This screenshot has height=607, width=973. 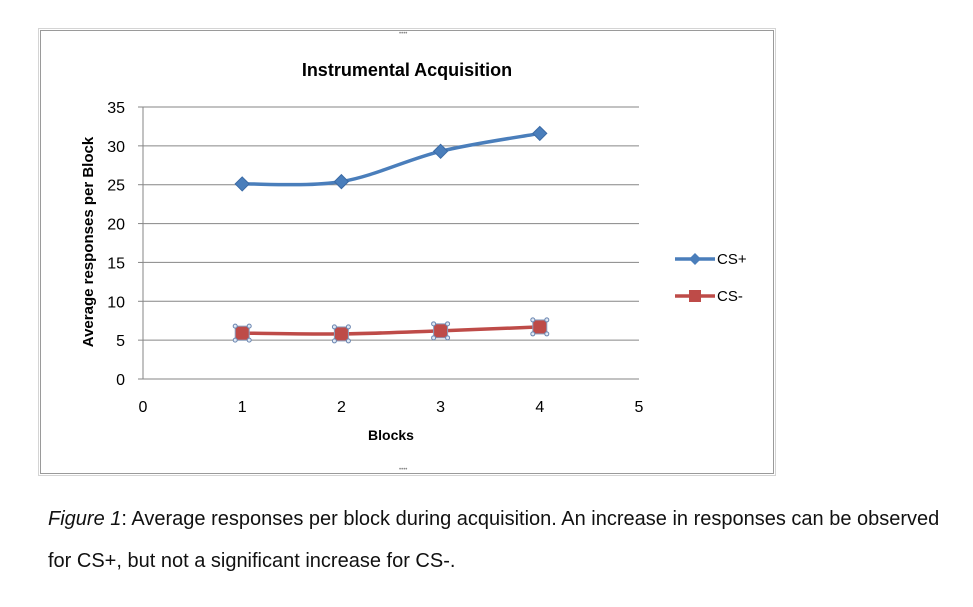 I want to click on x-tick-label: 5, so click(x=639, y=407).